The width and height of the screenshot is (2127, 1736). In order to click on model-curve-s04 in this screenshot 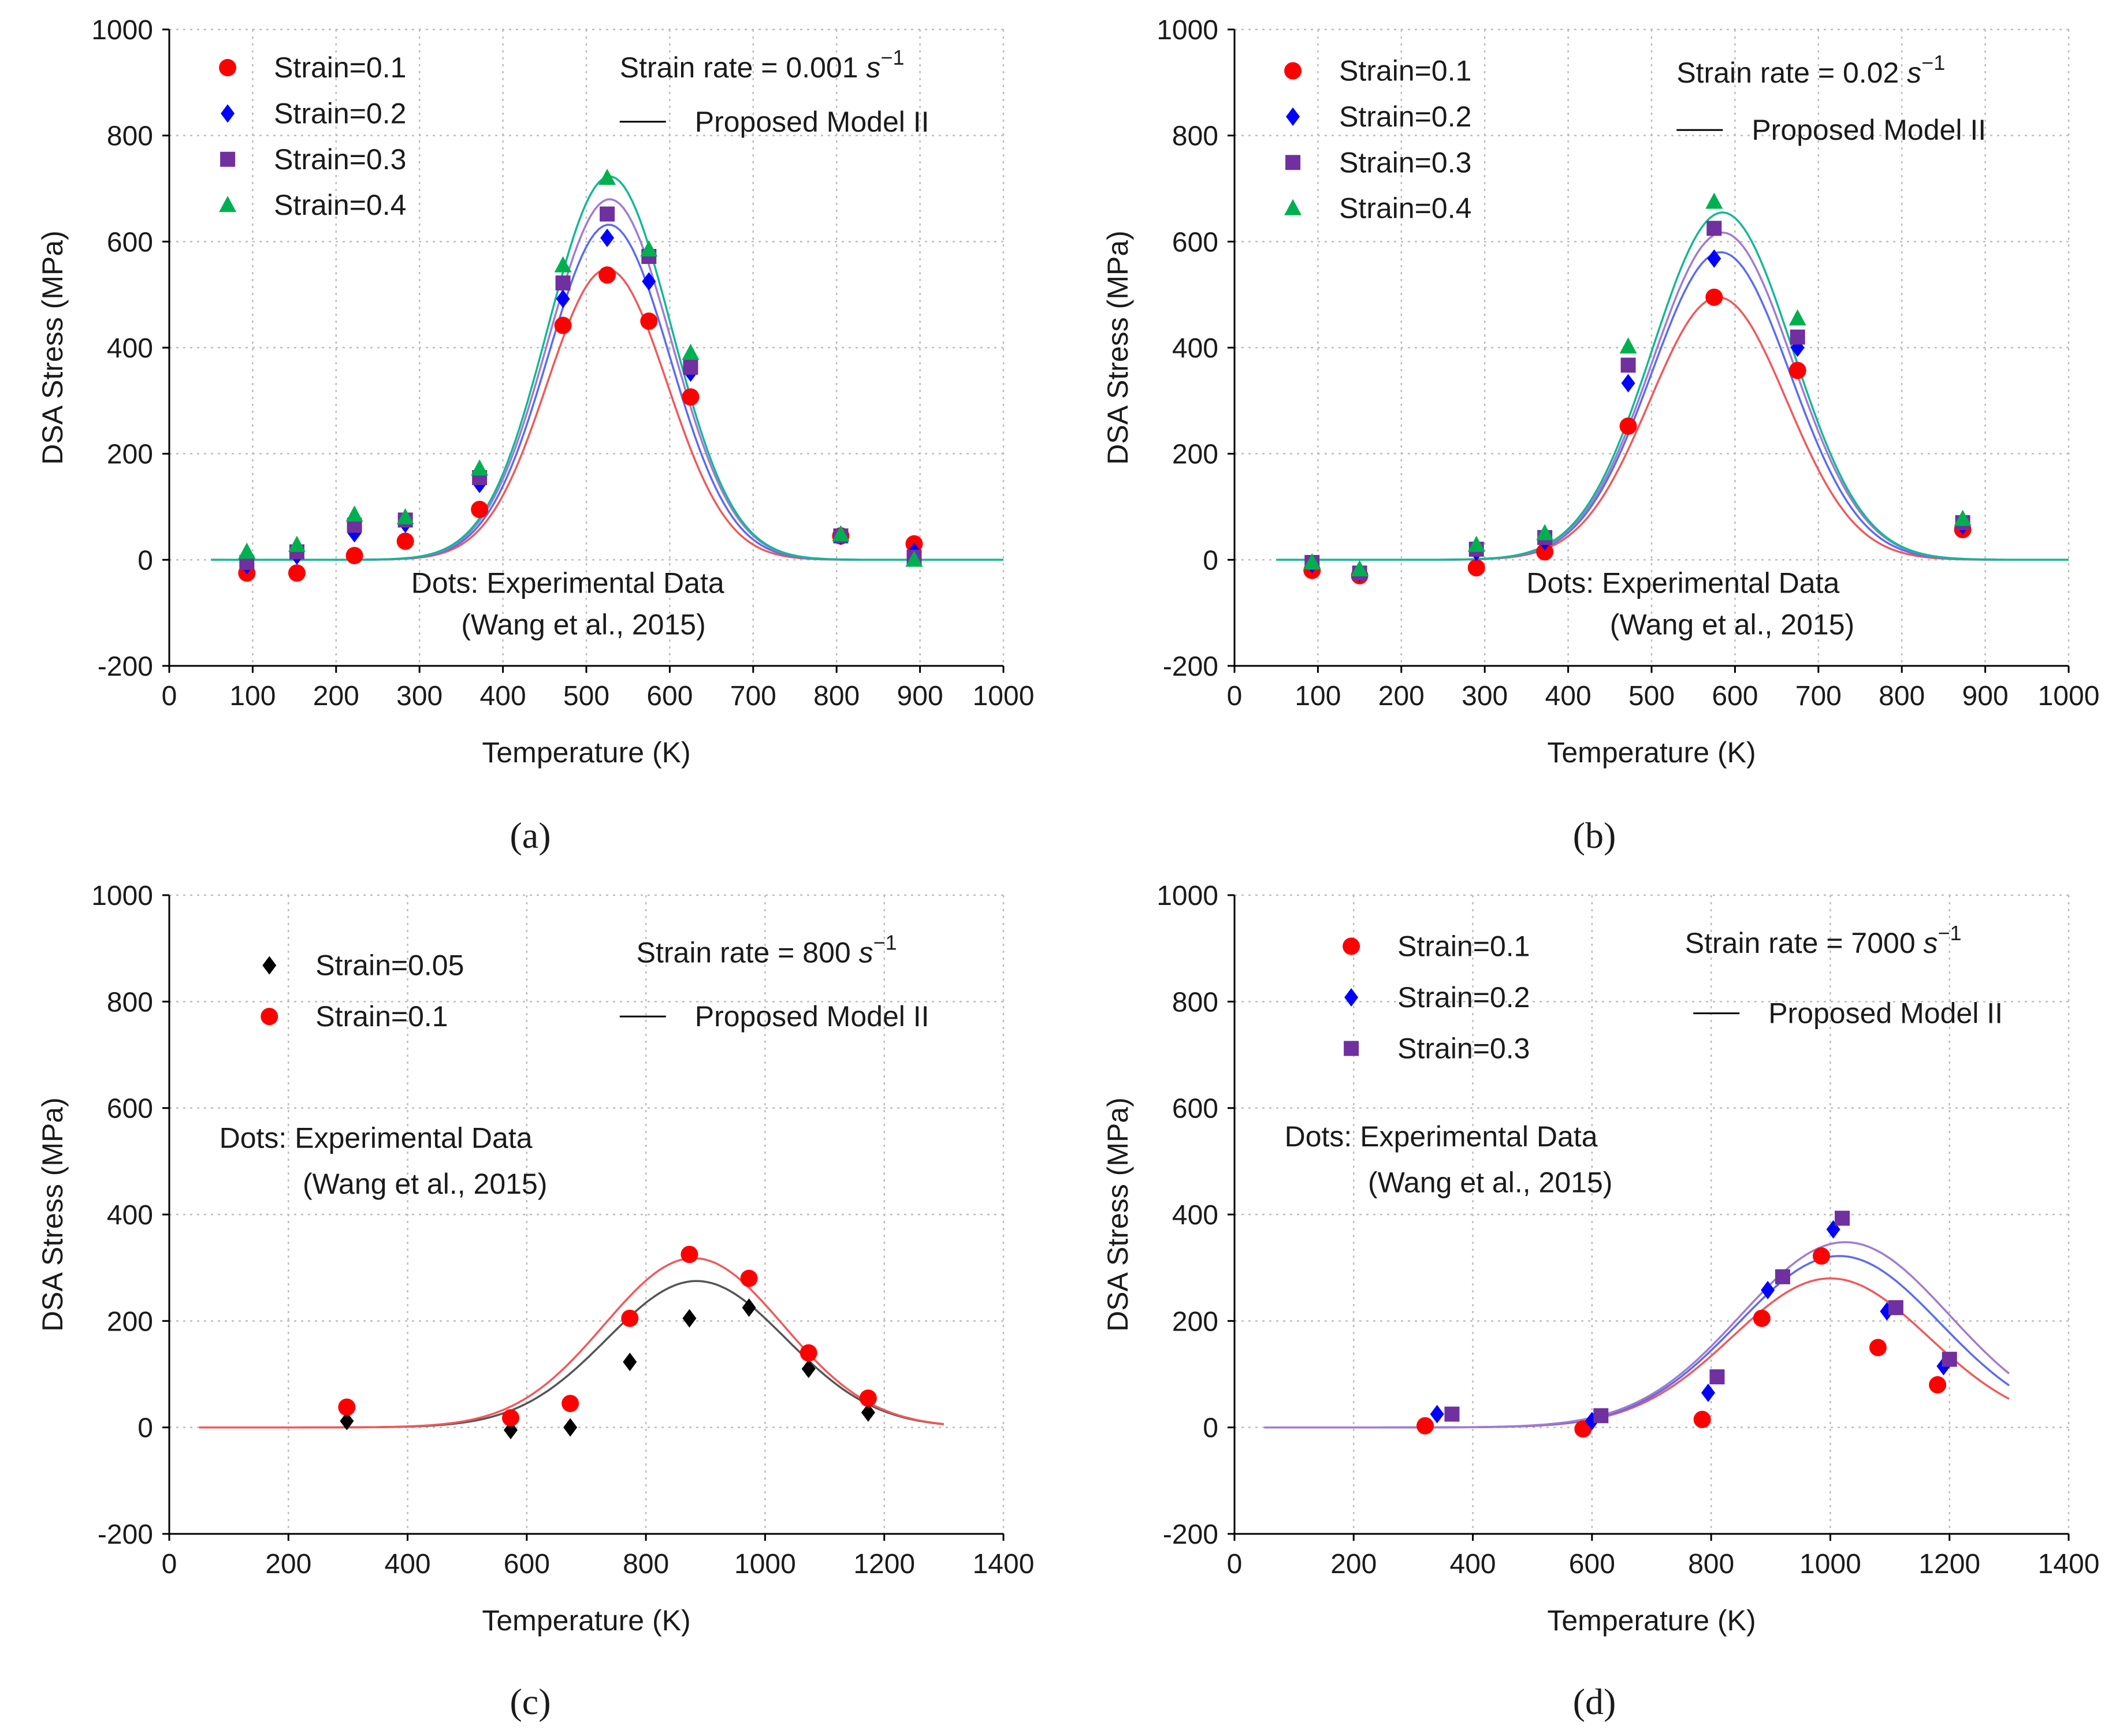, I will do `click(1672, 386)`.